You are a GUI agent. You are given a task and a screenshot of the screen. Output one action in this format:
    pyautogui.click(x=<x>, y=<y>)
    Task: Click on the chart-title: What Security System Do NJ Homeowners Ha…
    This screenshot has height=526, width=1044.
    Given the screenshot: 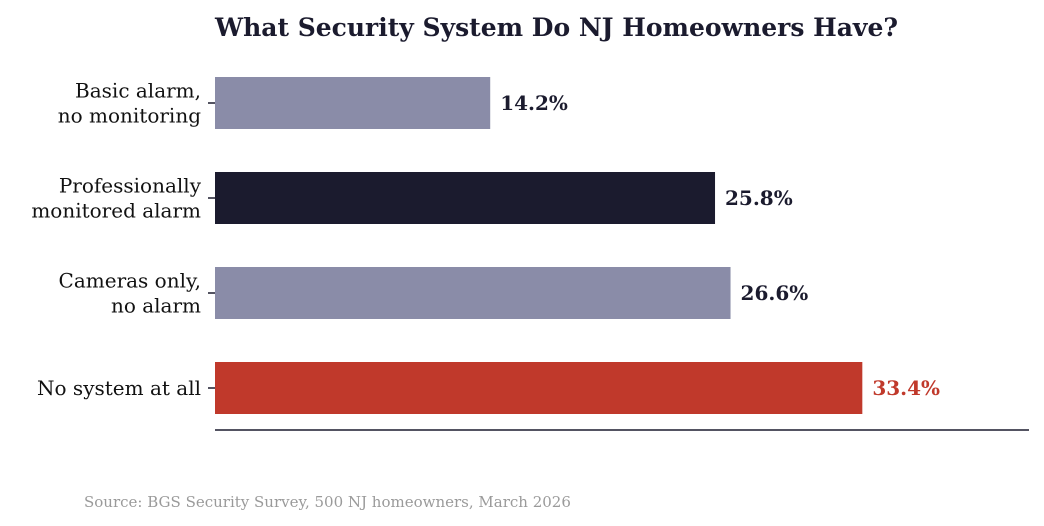 What is the action you would take?
    pyautogui.click(x=556, y=27)
    